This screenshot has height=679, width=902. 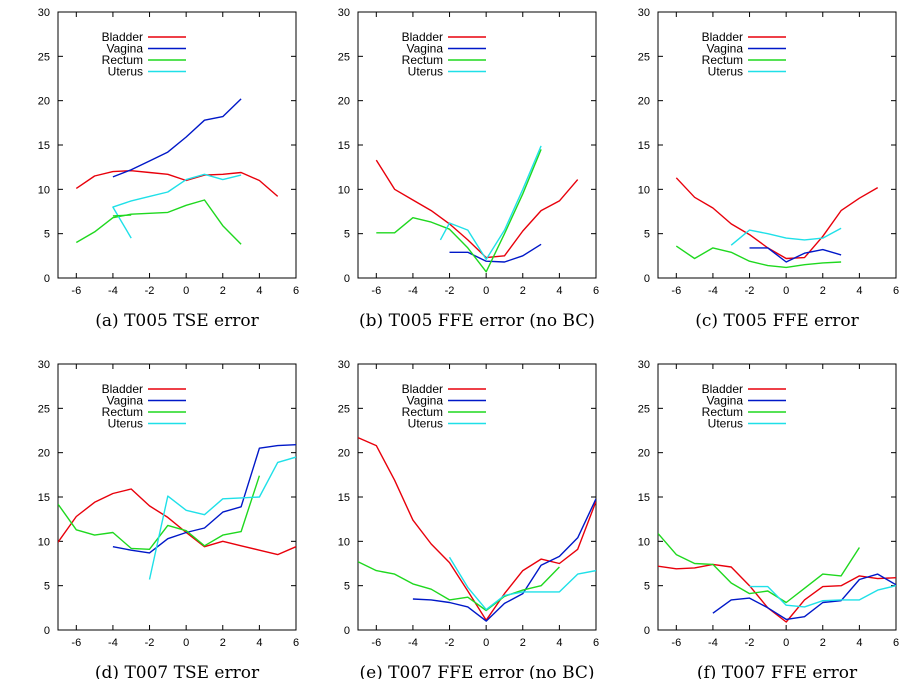 What do you see at coordinates (477, 321) in the screenshot?
I see `panel-caption: (b) T005 FFE error (no BC)` at bounding box center [477, 321].